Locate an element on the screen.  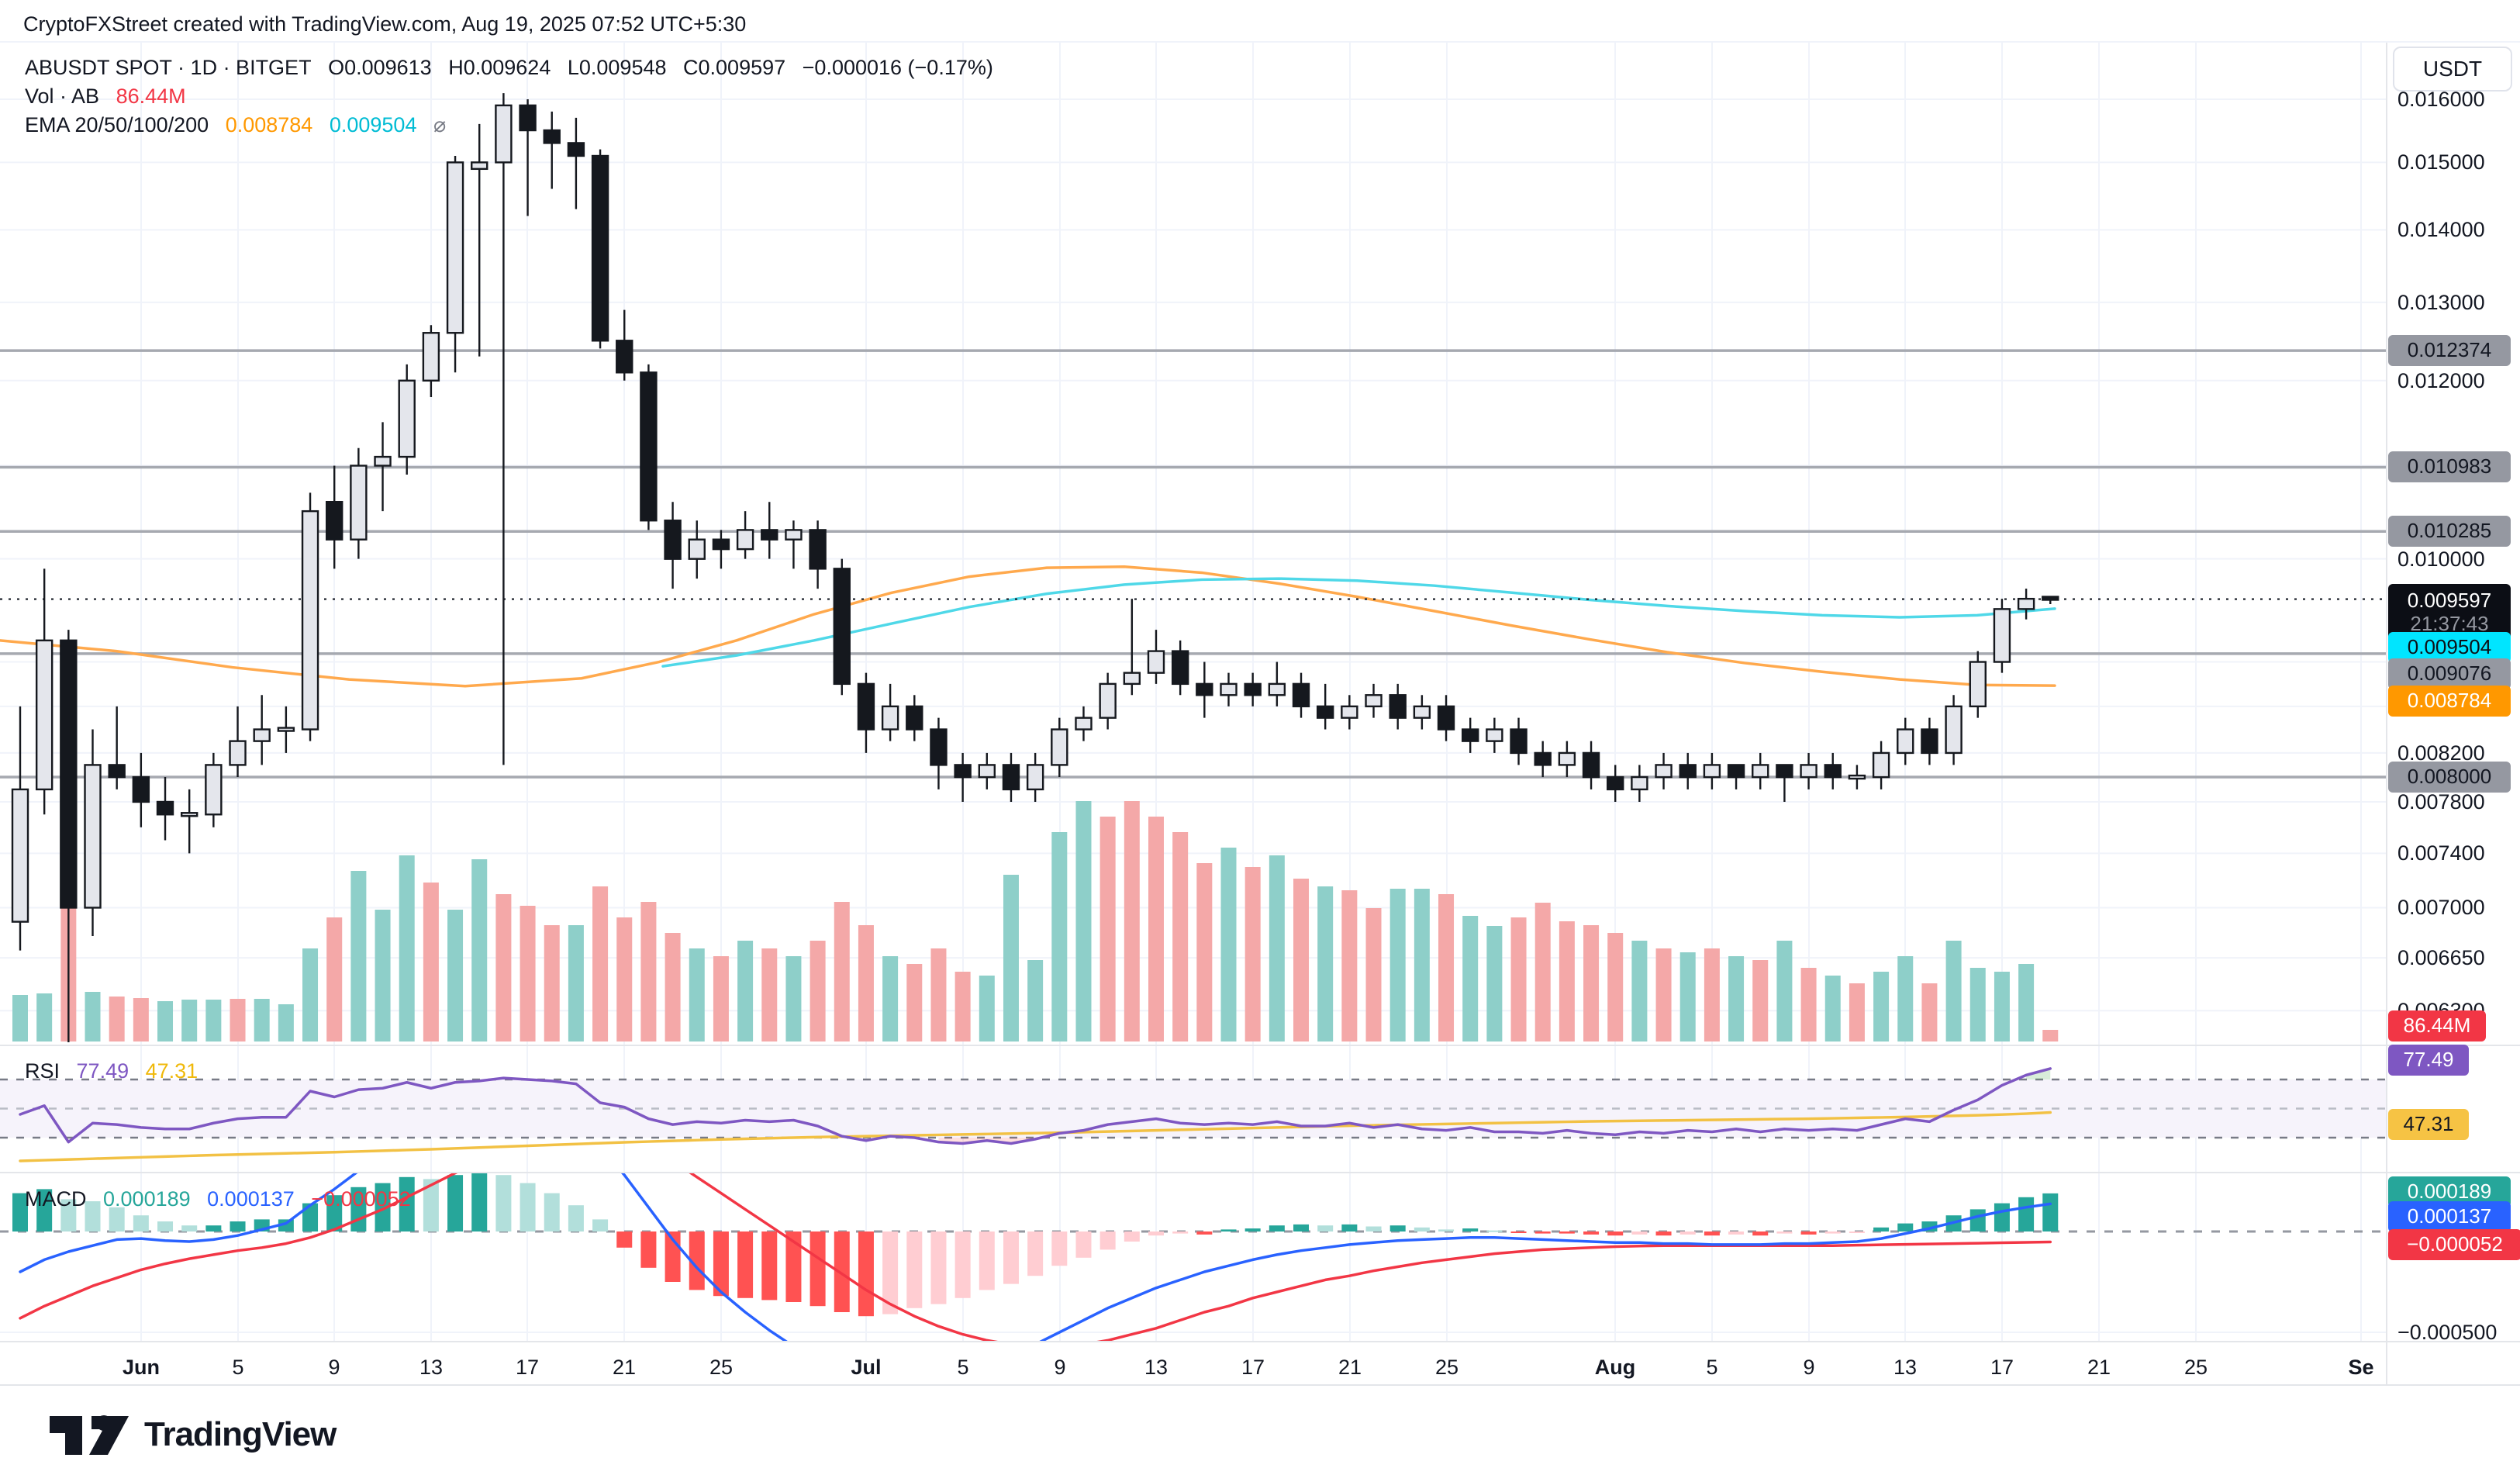
time-axis-label: Se is located at coordinates (2360, 1367).